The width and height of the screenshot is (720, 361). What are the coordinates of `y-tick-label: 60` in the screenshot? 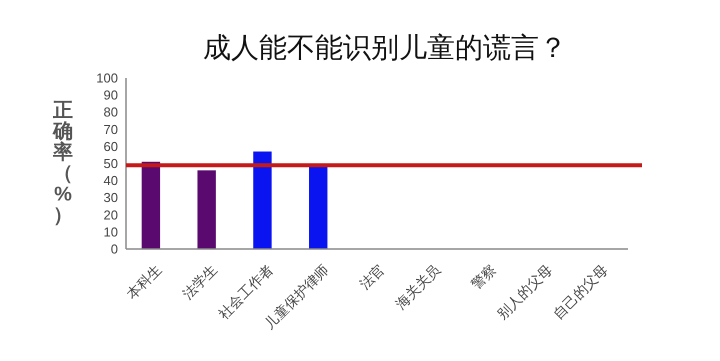 It's located at (111, 146).